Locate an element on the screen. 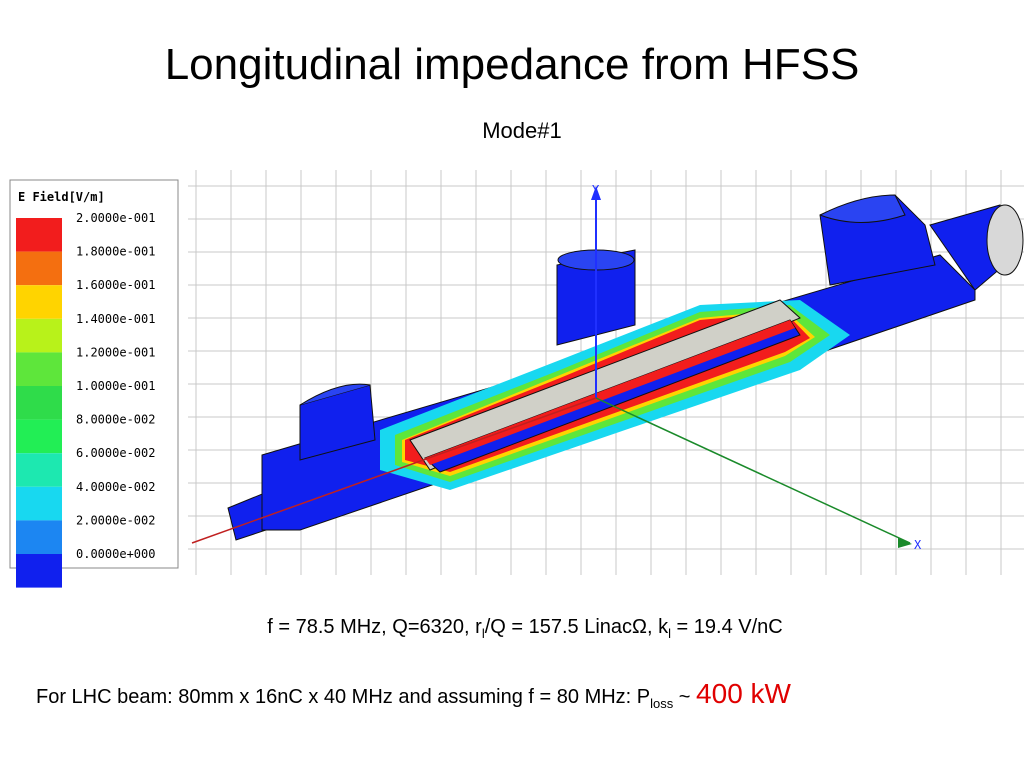  subscript: loss is located at coordinates (662, 703).